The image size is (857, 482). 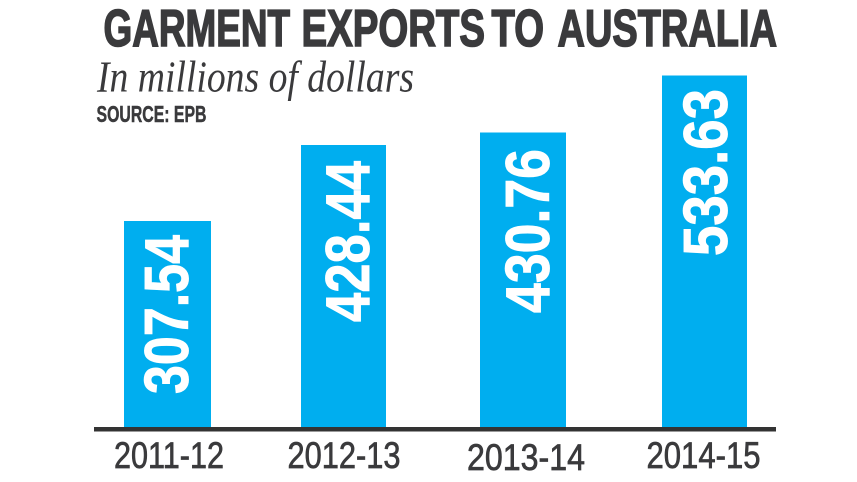 What do you see at coordinates (704, 455) in the screenshot?
I see `svg-text: 2014-15` at bounding box center [704, 455].